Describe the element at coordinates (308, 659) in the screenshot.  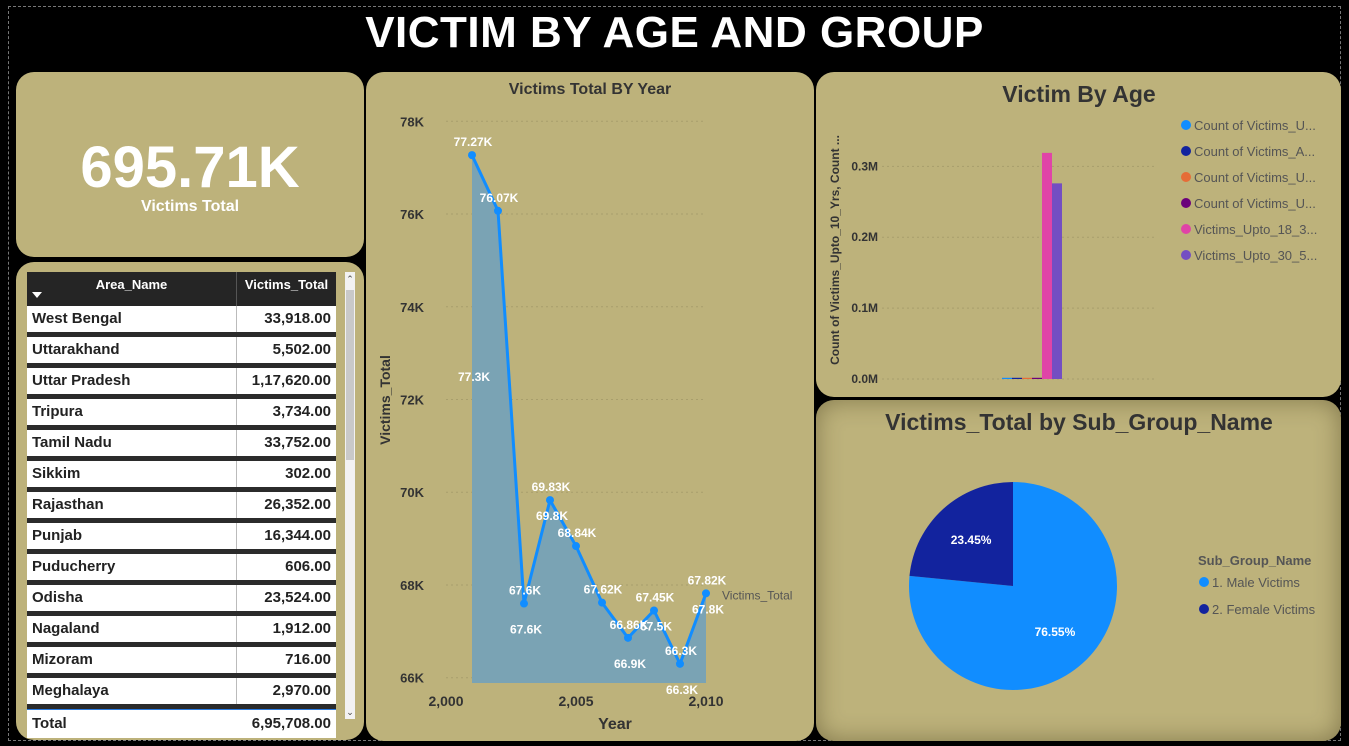
I see `victims-total-cell: 716.00` at that location.